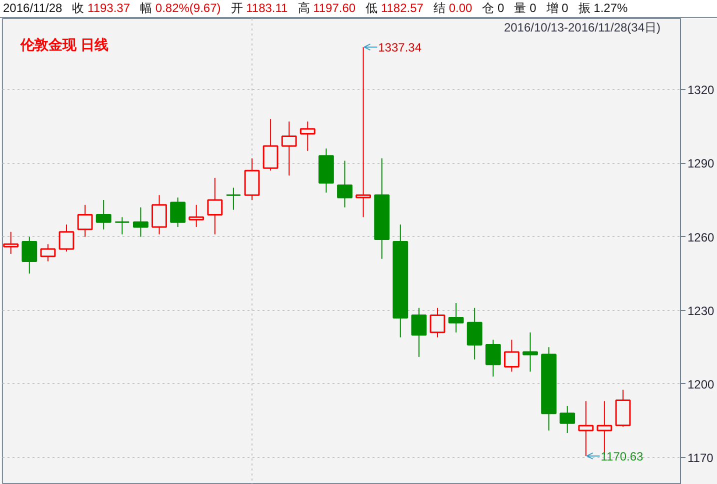 Image resolution: width=717 pixels, height=484 pixels. Describe the element at coordinates (701, 237) in the screenshot. I see `y-tick-label: 1260` at that location.